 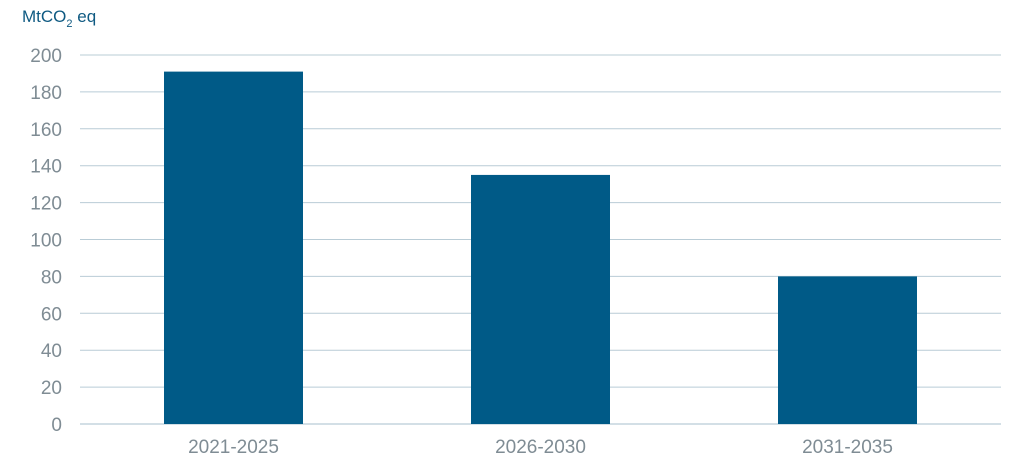 What do you see at coordinates (69, 24) in the screenshot?
I see `y-axis-label-subscript: 2` at bounding box center [69, 24].